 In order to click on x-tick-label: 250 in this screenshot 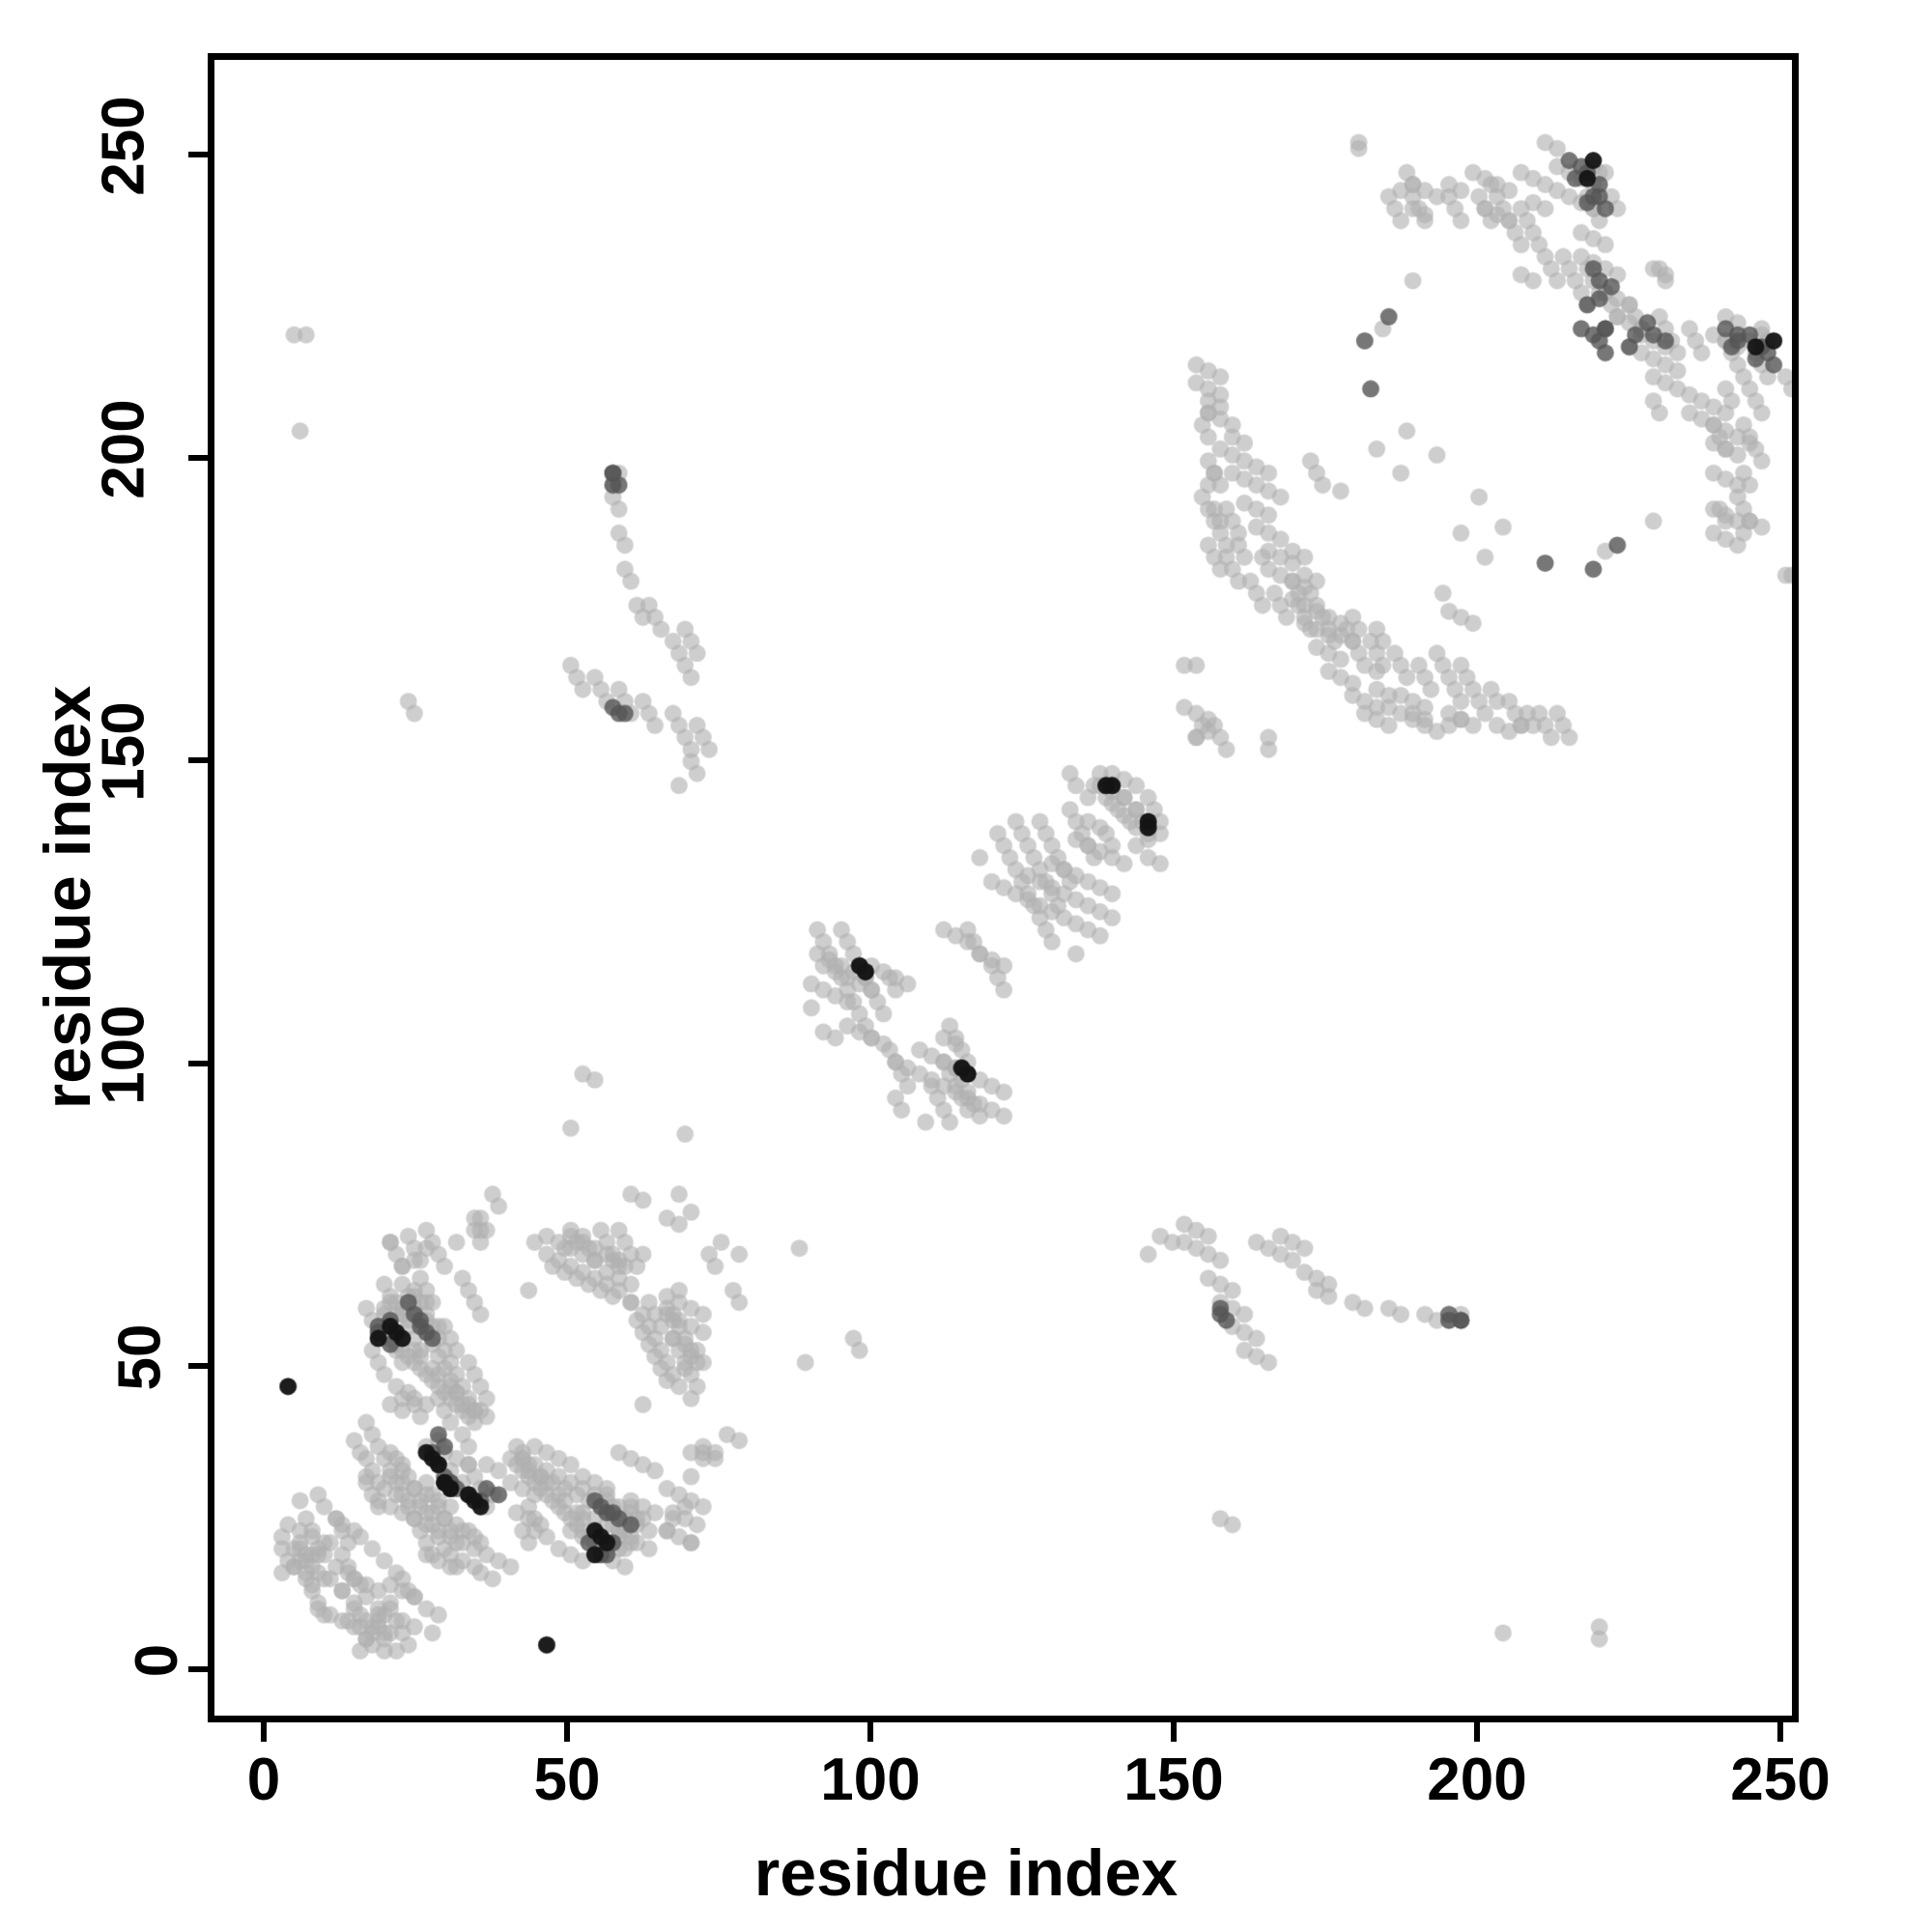, I will do `click(1780, 1780)`.